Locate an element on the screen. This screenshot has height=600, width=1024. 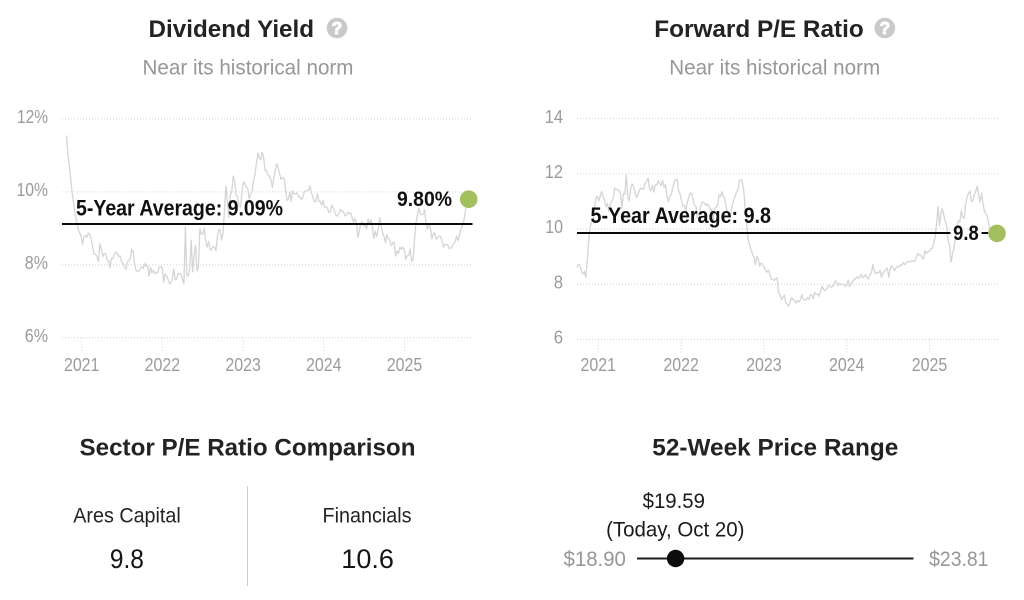
svg-text: 10.6 is located at coordinates (367, 559).